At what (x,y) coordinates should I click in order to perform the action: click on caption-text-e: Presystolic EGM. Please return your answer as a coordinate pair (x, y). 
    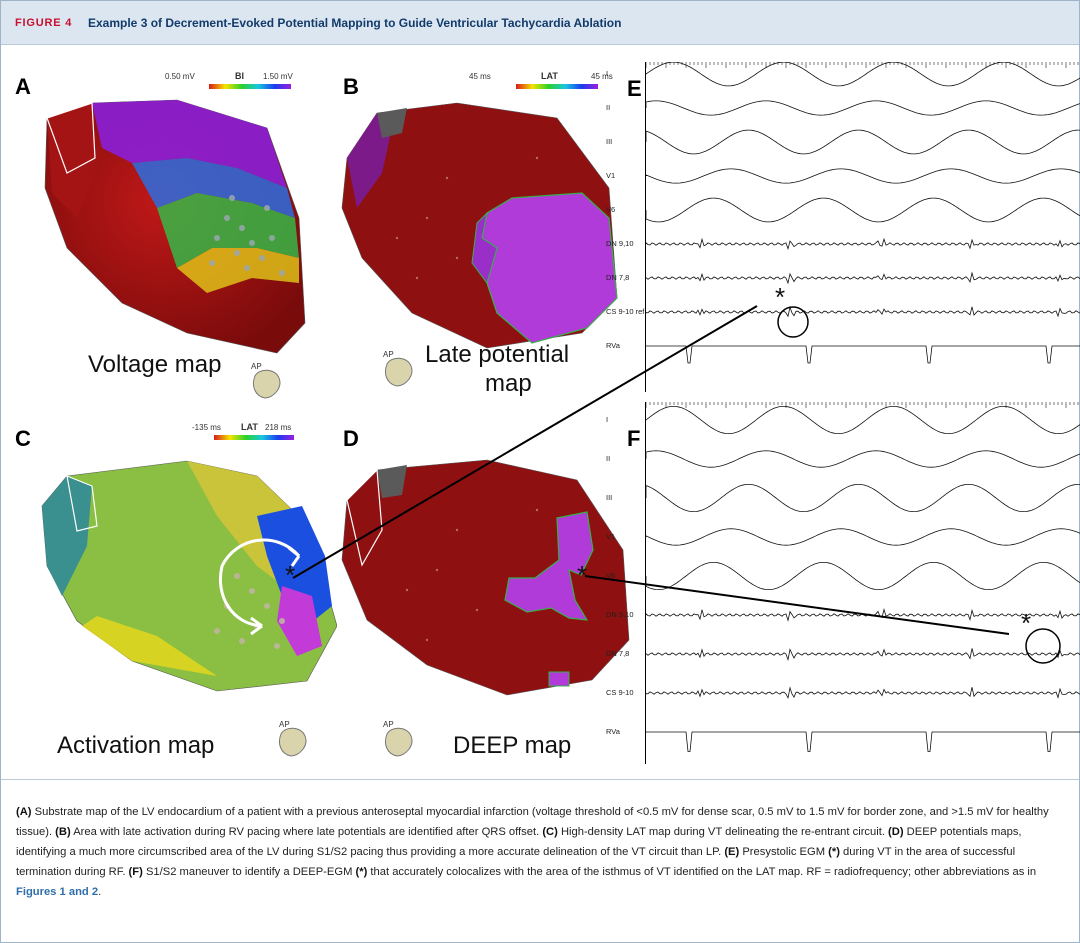
    Looking at the image, I should click on (783, 852).